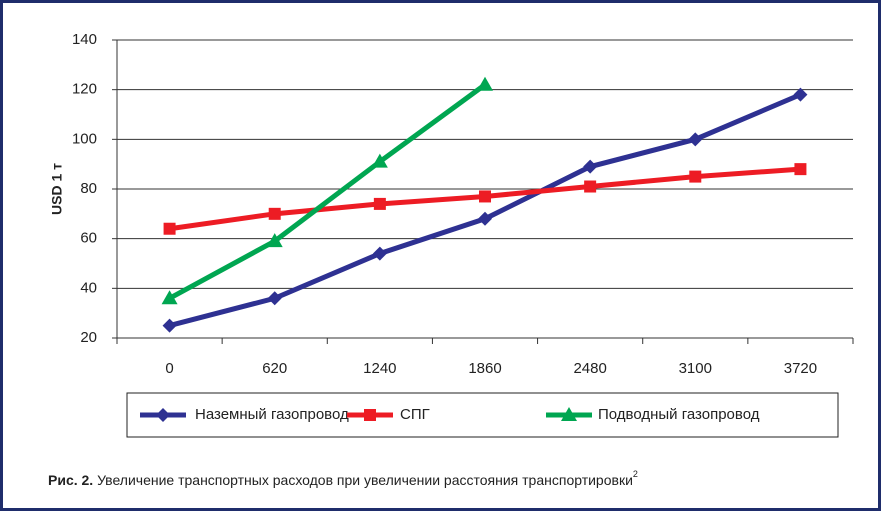 Image resolution: width=881 pixels, height=511 pixels. I want to click on legend-label: СПГ, so click(415, 414).